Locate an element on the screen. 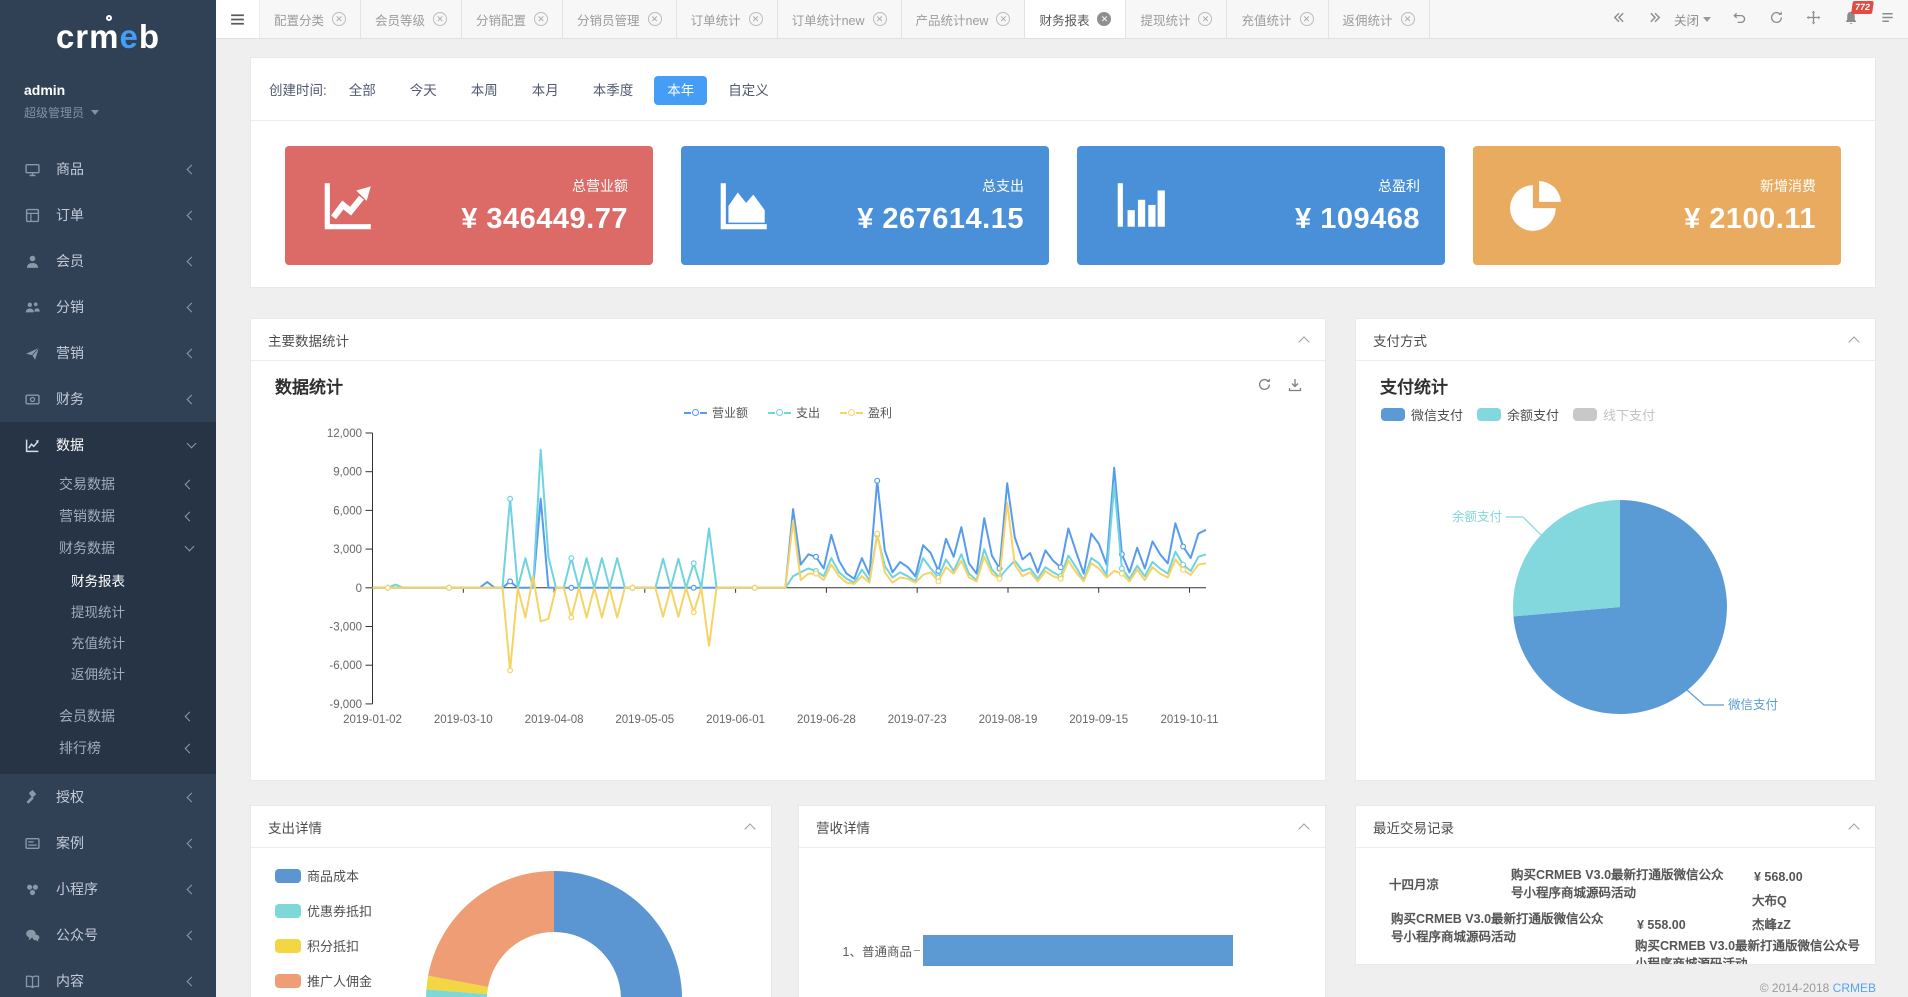 The height and width of the screenshot is (997, 1908). notifications-button: 772 is located at coordinates (1853, 19).